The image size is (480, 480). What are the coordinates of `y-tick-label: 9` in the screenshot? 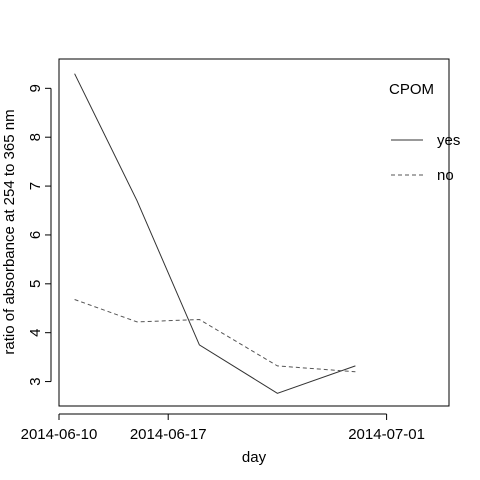 It's located at (35, 88).